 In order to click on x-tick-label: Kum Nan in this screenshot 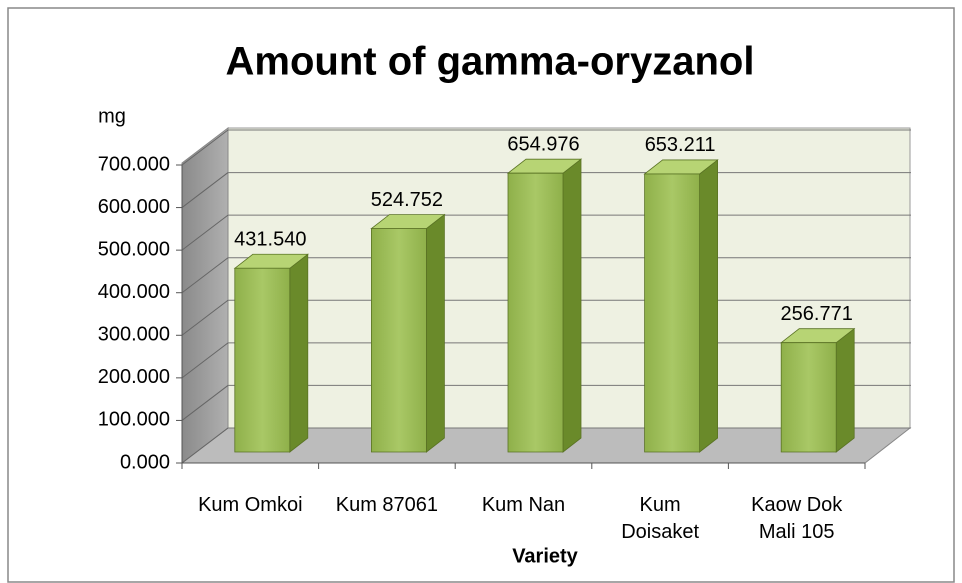, I will do `click(523, 505)`.